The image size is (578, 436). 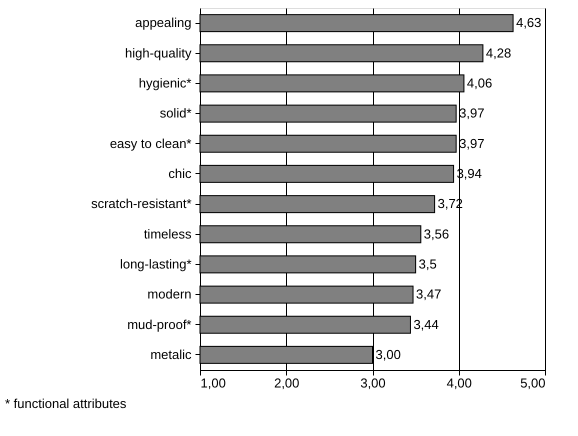 I want to click on x-tick-label: 4,00, so click(x=459, y=383).